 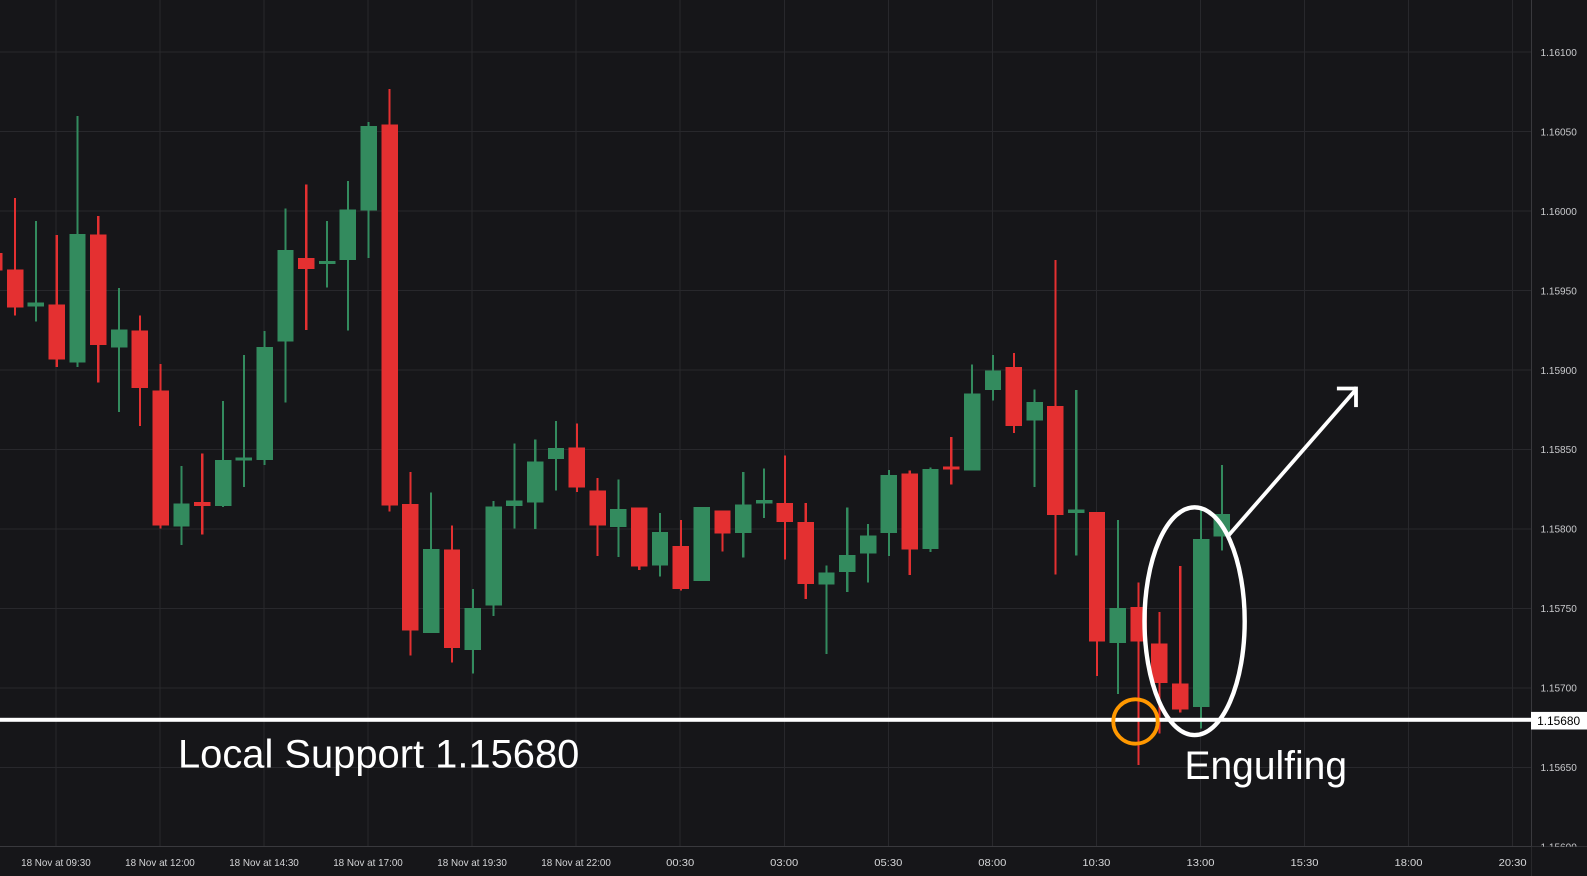 I want to click on svg-text: 15:30, so click(x=1305, y=863).